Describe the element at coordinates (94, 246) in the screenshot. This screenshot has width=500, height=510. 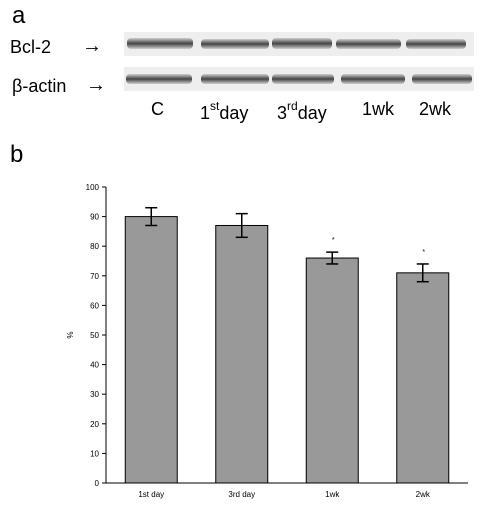
I see `y-tick-label: 80` at that location.